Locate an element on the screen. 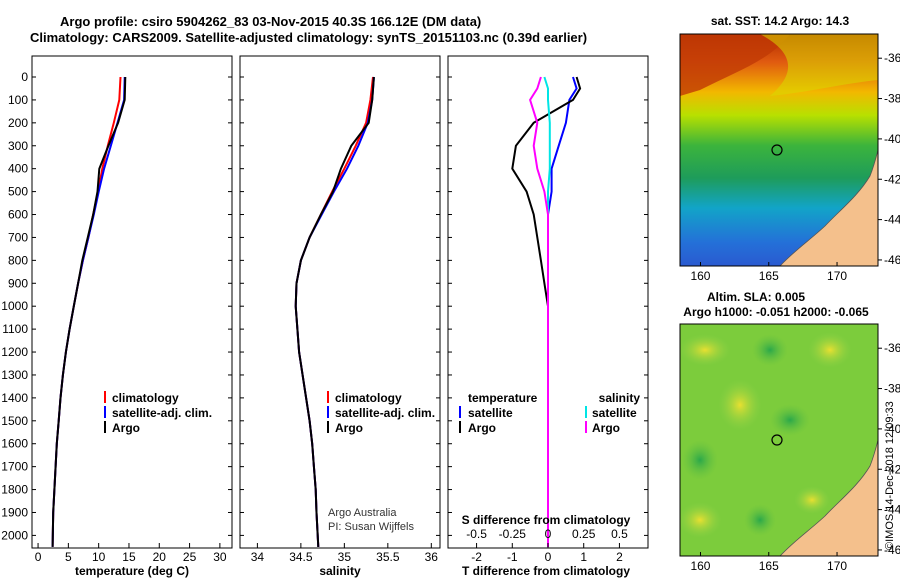 This screenshot has height=585, width=900. depth-tick-label: 1200 is located at coordinates (14, 352).